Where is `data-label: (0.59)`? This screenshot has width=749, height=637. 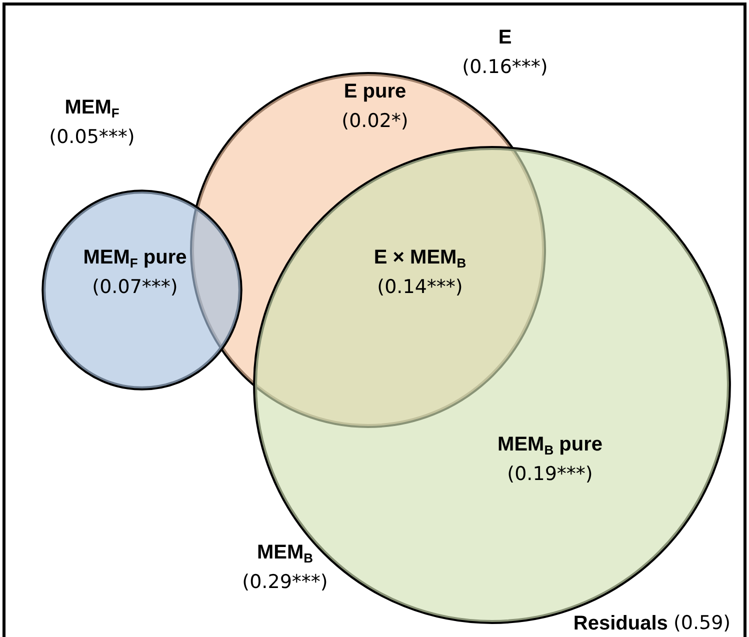
data-label: (0.59) is located at coordinates (702, 623).